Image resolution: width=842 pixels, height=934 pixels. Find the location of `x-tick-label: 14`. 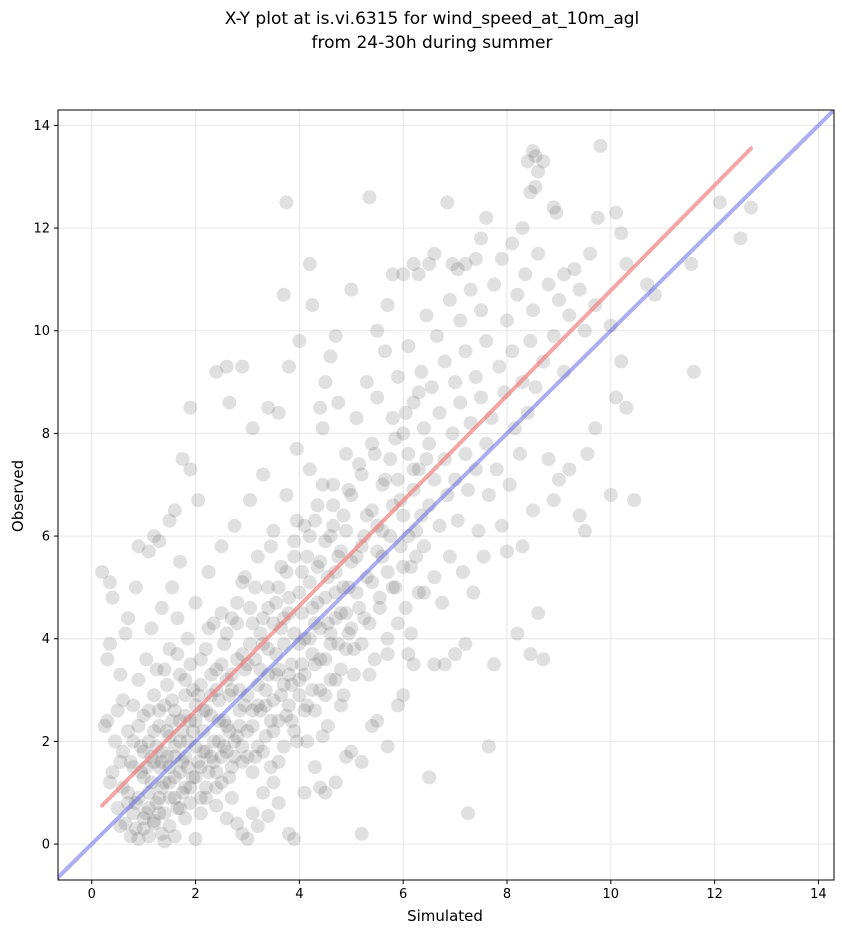

x-tick-label: 14 is located at coordinates (818, 894).